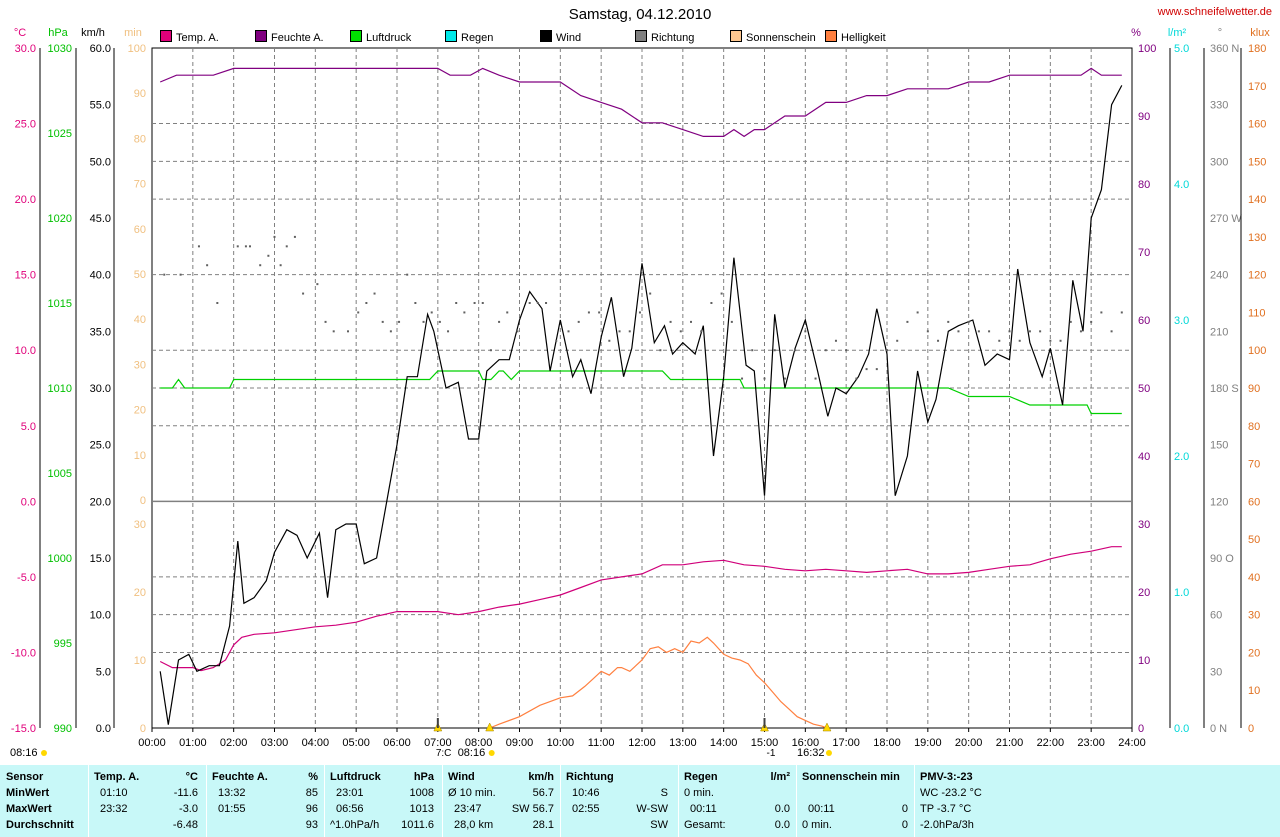  Describe the element at coordinates (421, 793) in the screenshot. I see `press-min-value: 1008` at that location.